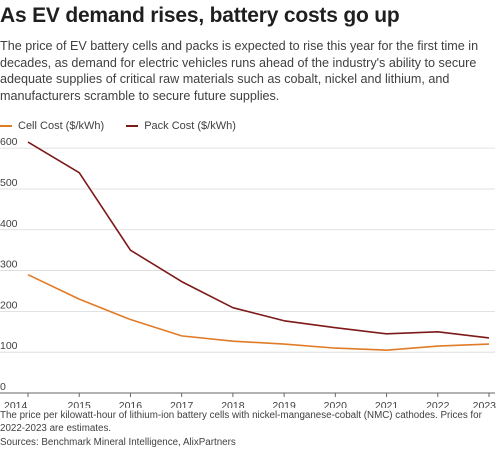 Image resolution: width=500 pixels, height=466 pixels. I want to click on x-tick-label-2021: 2021, so click(387, 404).